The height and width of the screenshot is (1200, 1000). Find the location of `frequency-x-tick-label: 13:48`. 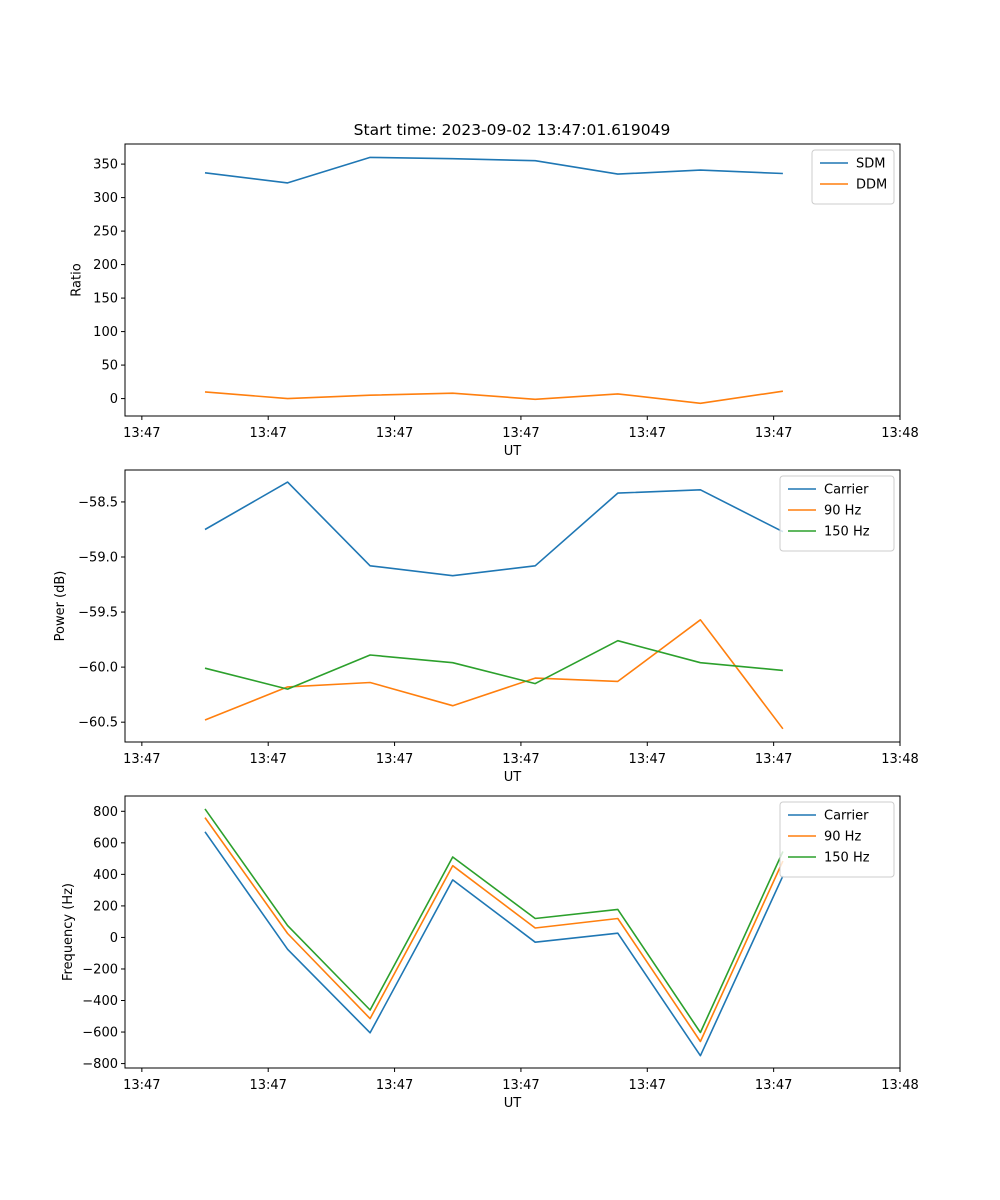

frequency-x-tick-label: 13:48 is located at coordinates (899, 1085).